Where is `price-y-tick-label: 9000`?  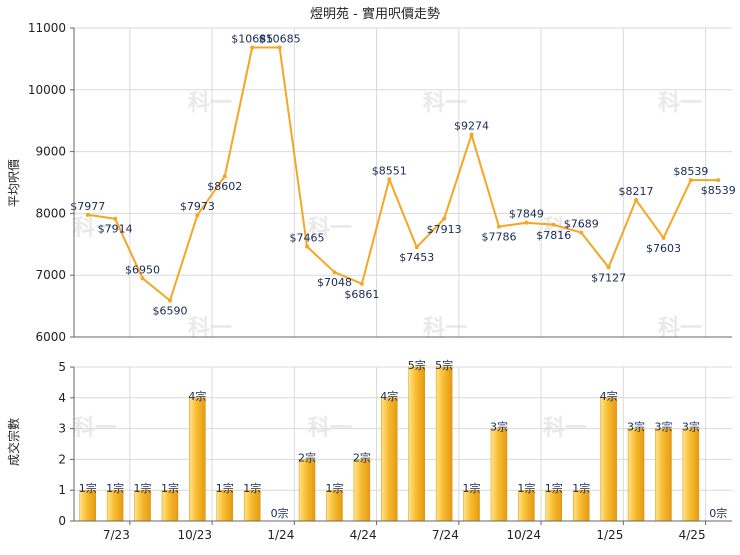
price-y-tick-label: 9000 is located at coordinates (50, 152).